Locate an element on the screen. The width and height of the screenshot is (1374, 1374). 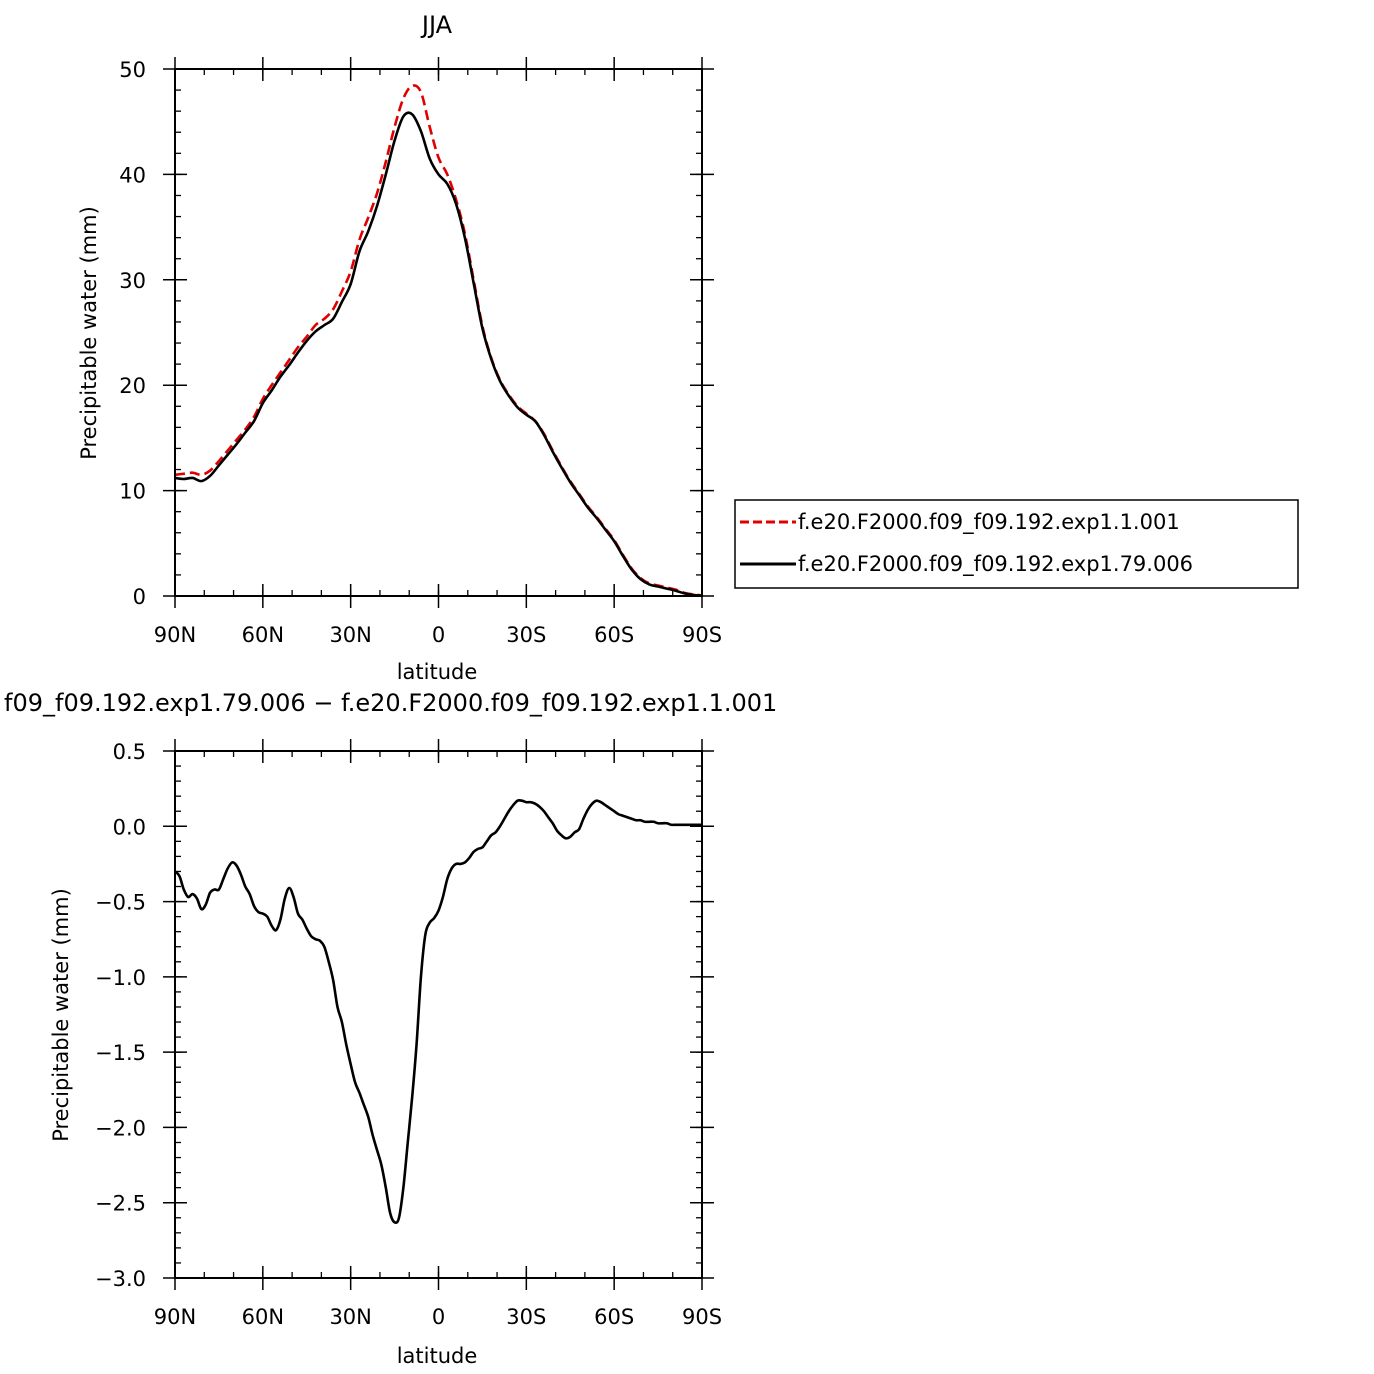
bottom-x-tick-label: 60S is located at coordinates (614, 1317).